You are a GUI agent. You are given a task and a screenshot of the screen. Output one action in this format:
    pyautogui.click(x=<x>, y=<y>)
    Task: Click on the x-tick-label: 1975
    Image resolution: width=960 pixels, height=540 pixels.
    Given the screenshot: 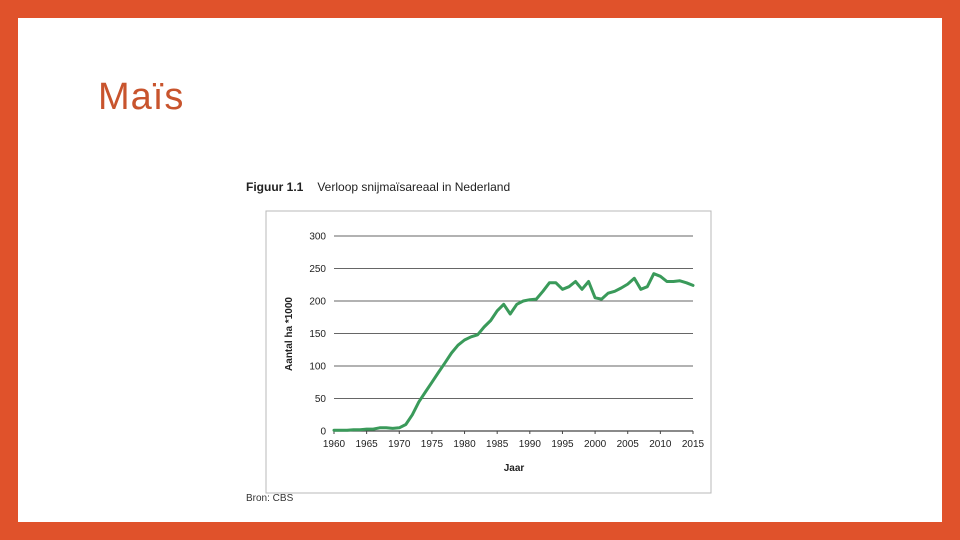 What is the action you would take?
    pyautogui.click(x=432, y=444)
    